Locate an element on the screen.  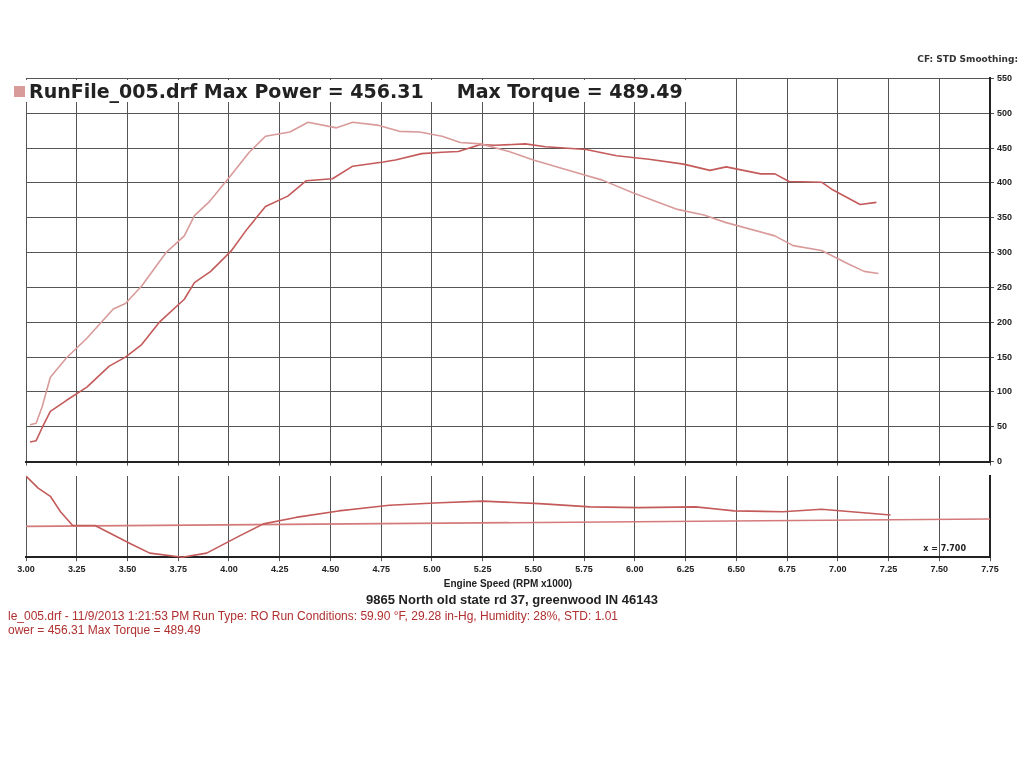
x-axis-title: Engine Speed (RPM x1000) is located at coordinates (508, 583).